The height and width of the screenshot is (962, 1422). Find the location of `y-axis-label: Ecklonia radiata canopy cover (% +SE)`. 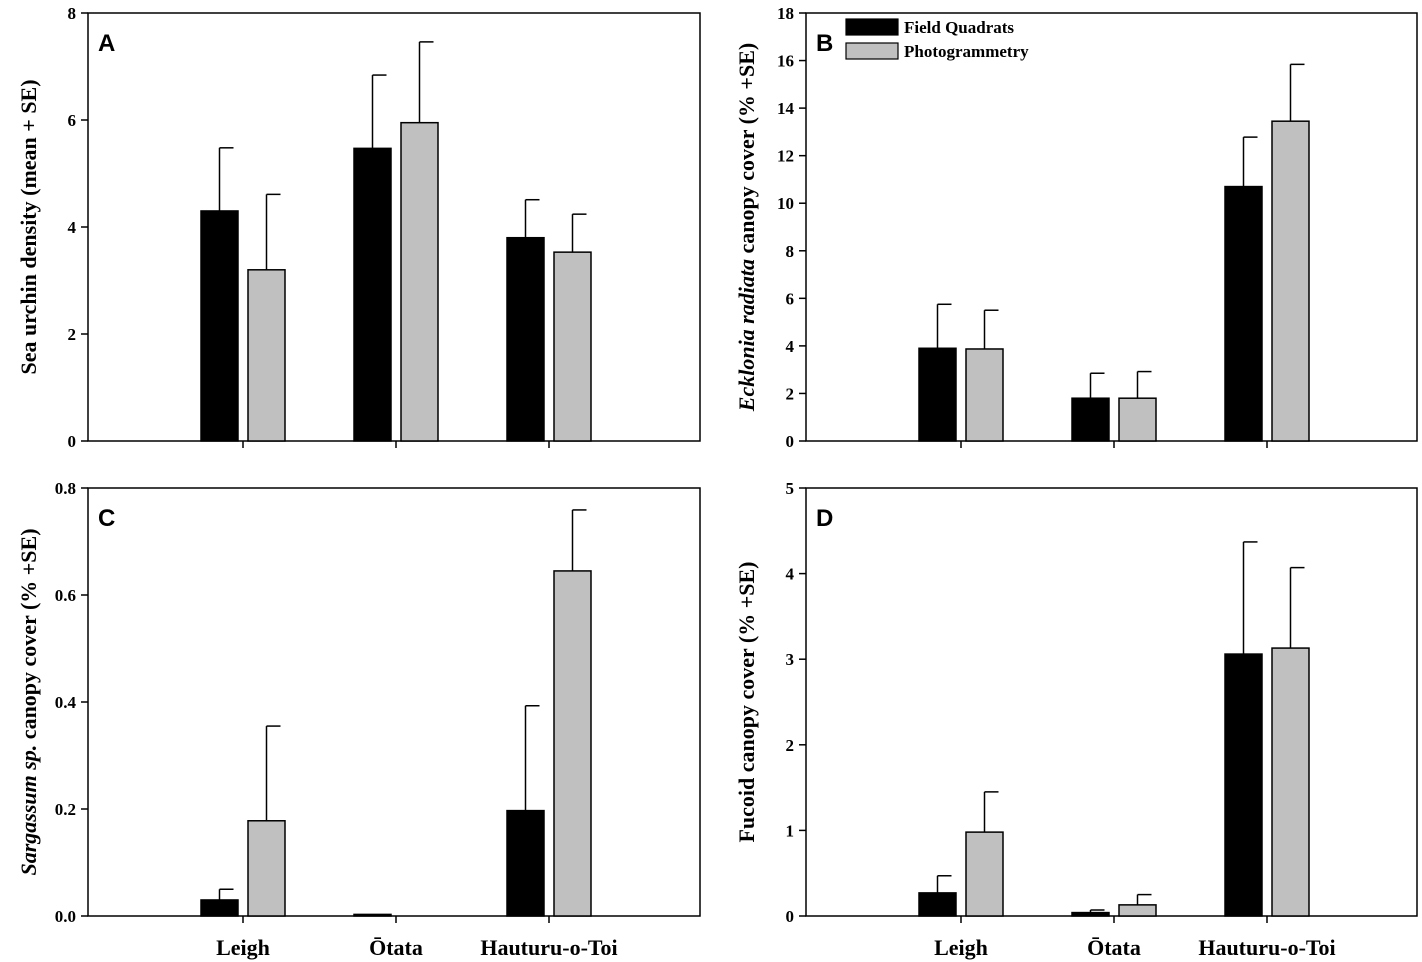

y-axis-label: Ecklonia radiata canopy cover (% +SE) is located at coordinates (746, 227).